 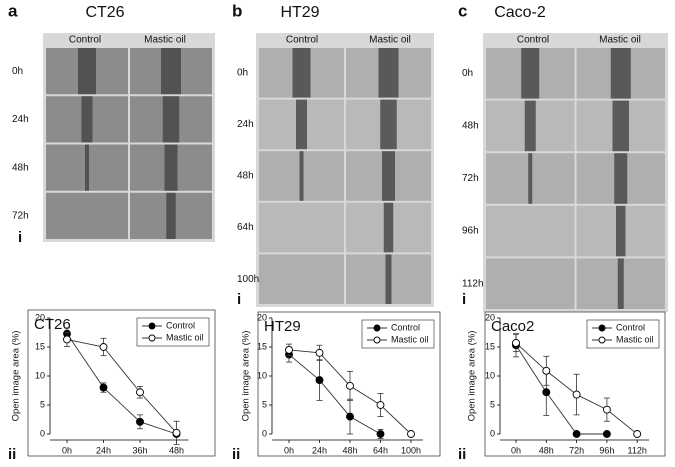 I want to click on row-label: 112h, so click(x=473, y=283).